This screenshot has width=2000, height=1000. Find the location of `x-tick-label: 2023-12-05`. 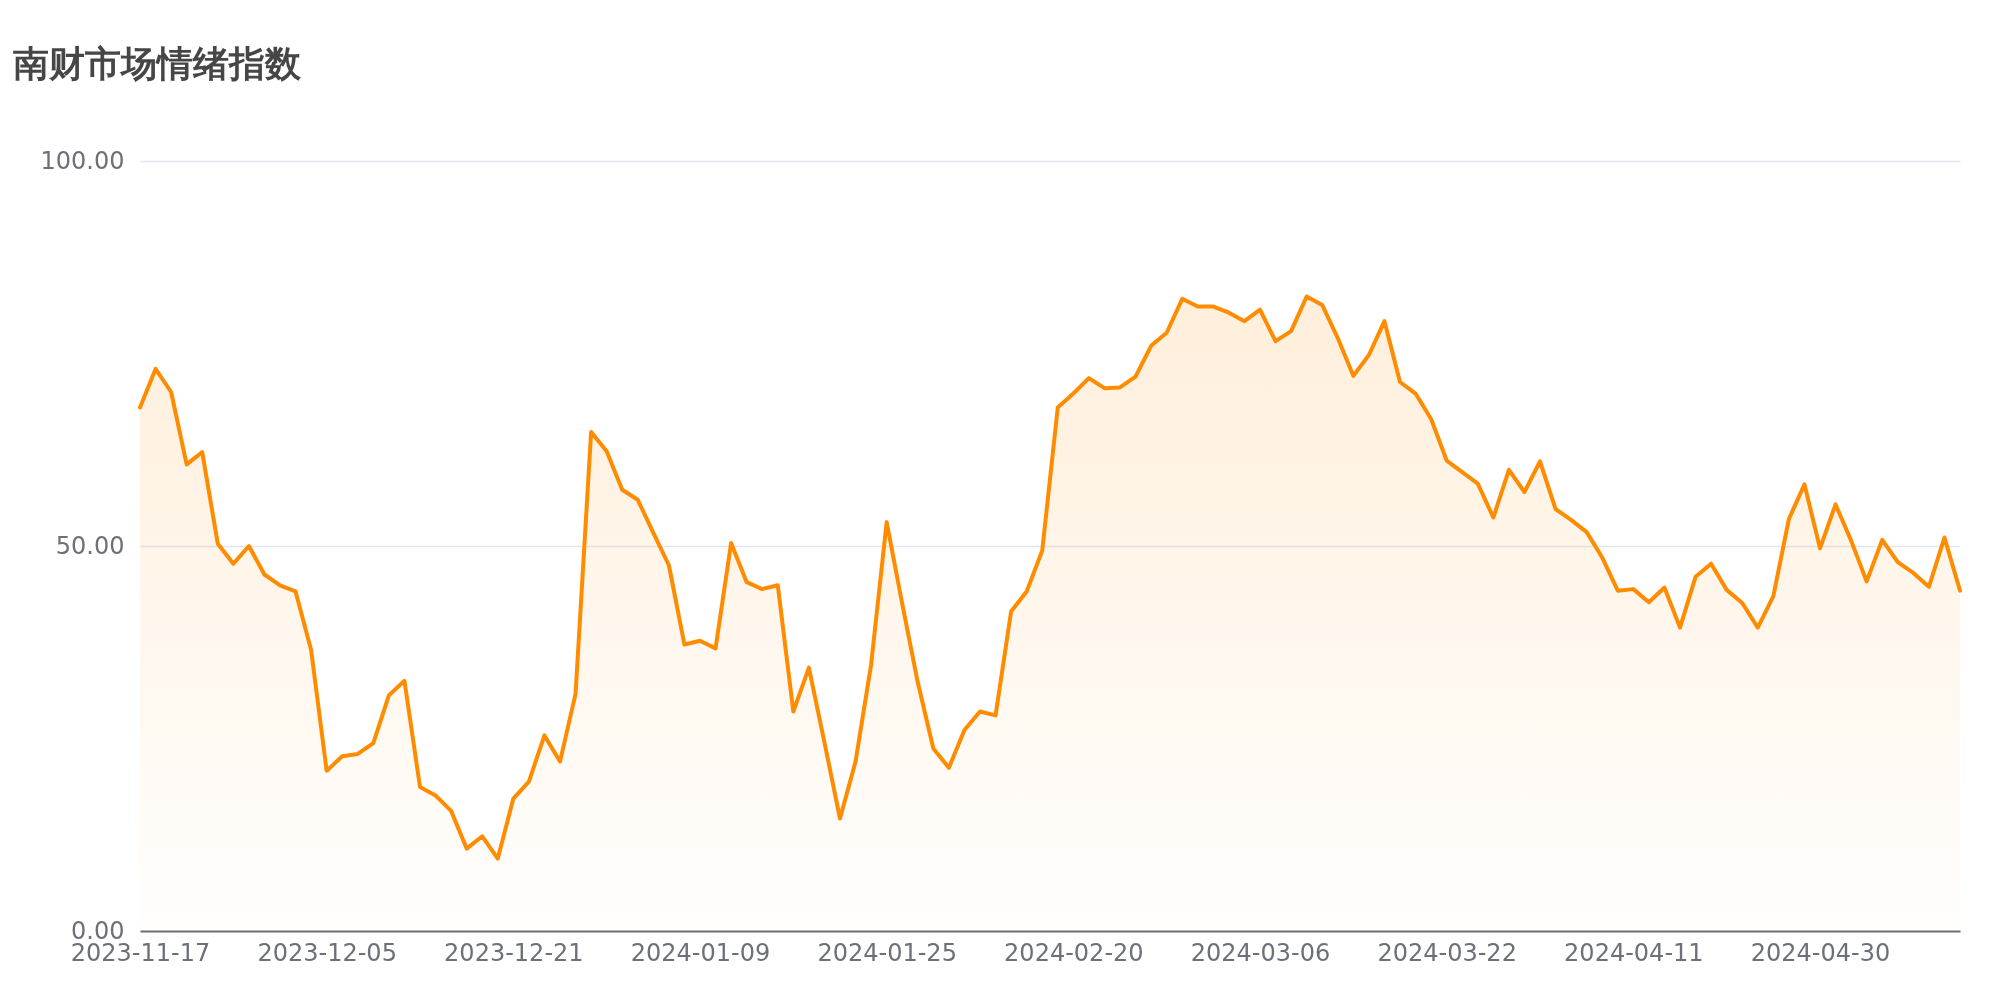

x-tick-label: 2023-12-05 is located at coordinates (327, 952).